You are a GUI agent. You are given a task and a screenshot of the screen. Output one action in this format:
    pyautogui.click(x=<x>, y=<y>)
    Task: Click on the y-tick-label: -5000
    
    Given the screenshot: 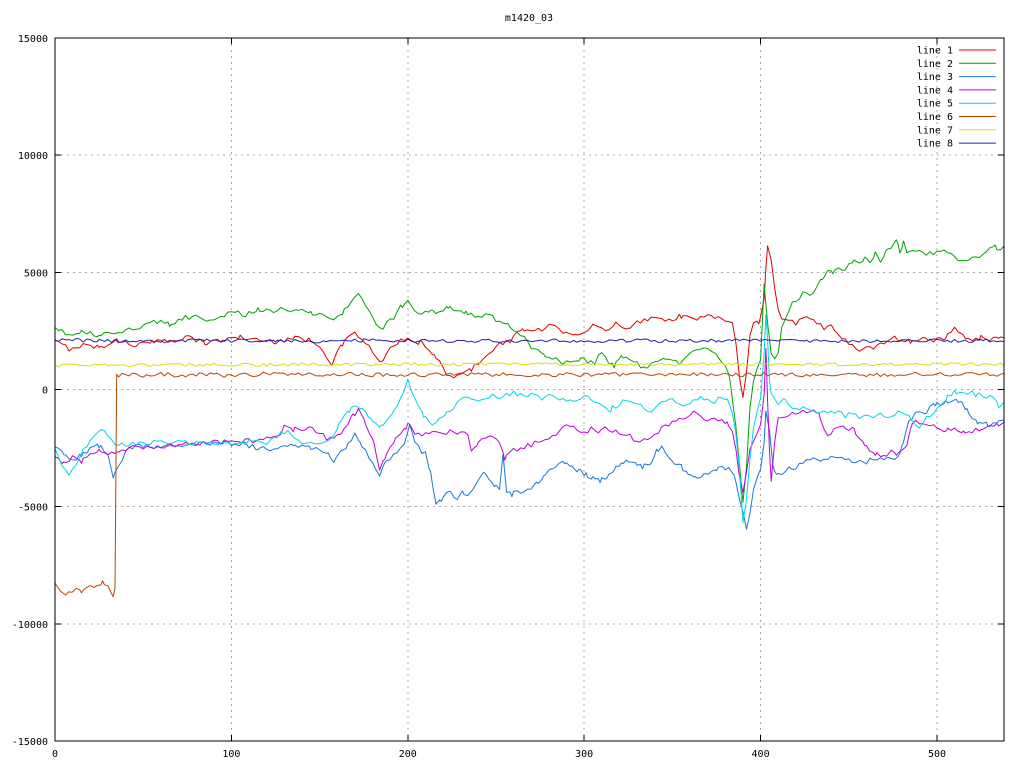 What is the action you would take?
    pyautogui.click(x=33, y=508)
    